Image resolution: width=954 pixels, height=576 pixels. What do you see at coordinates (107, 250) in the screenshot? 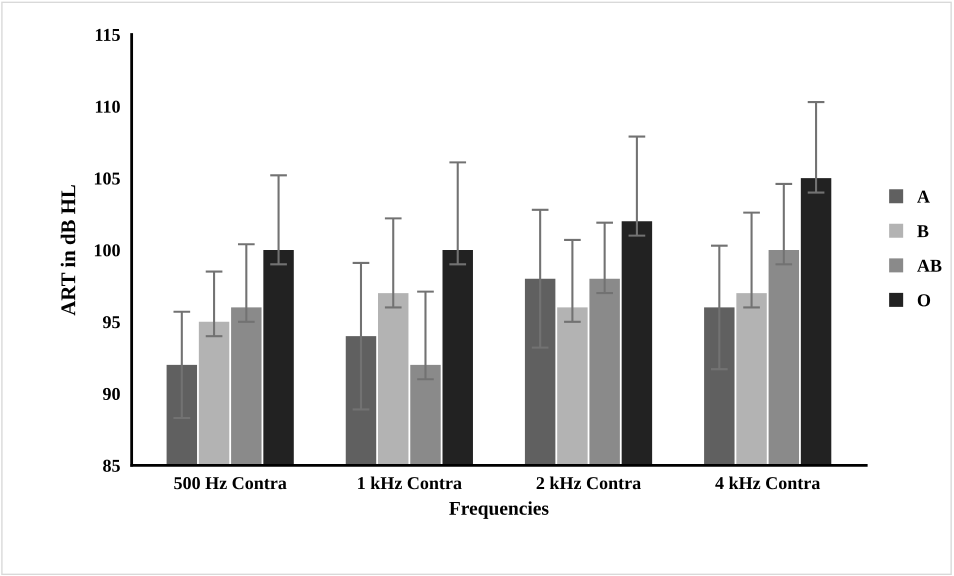
I see `y-tick-label: 100` at bounding box center [107, 250].